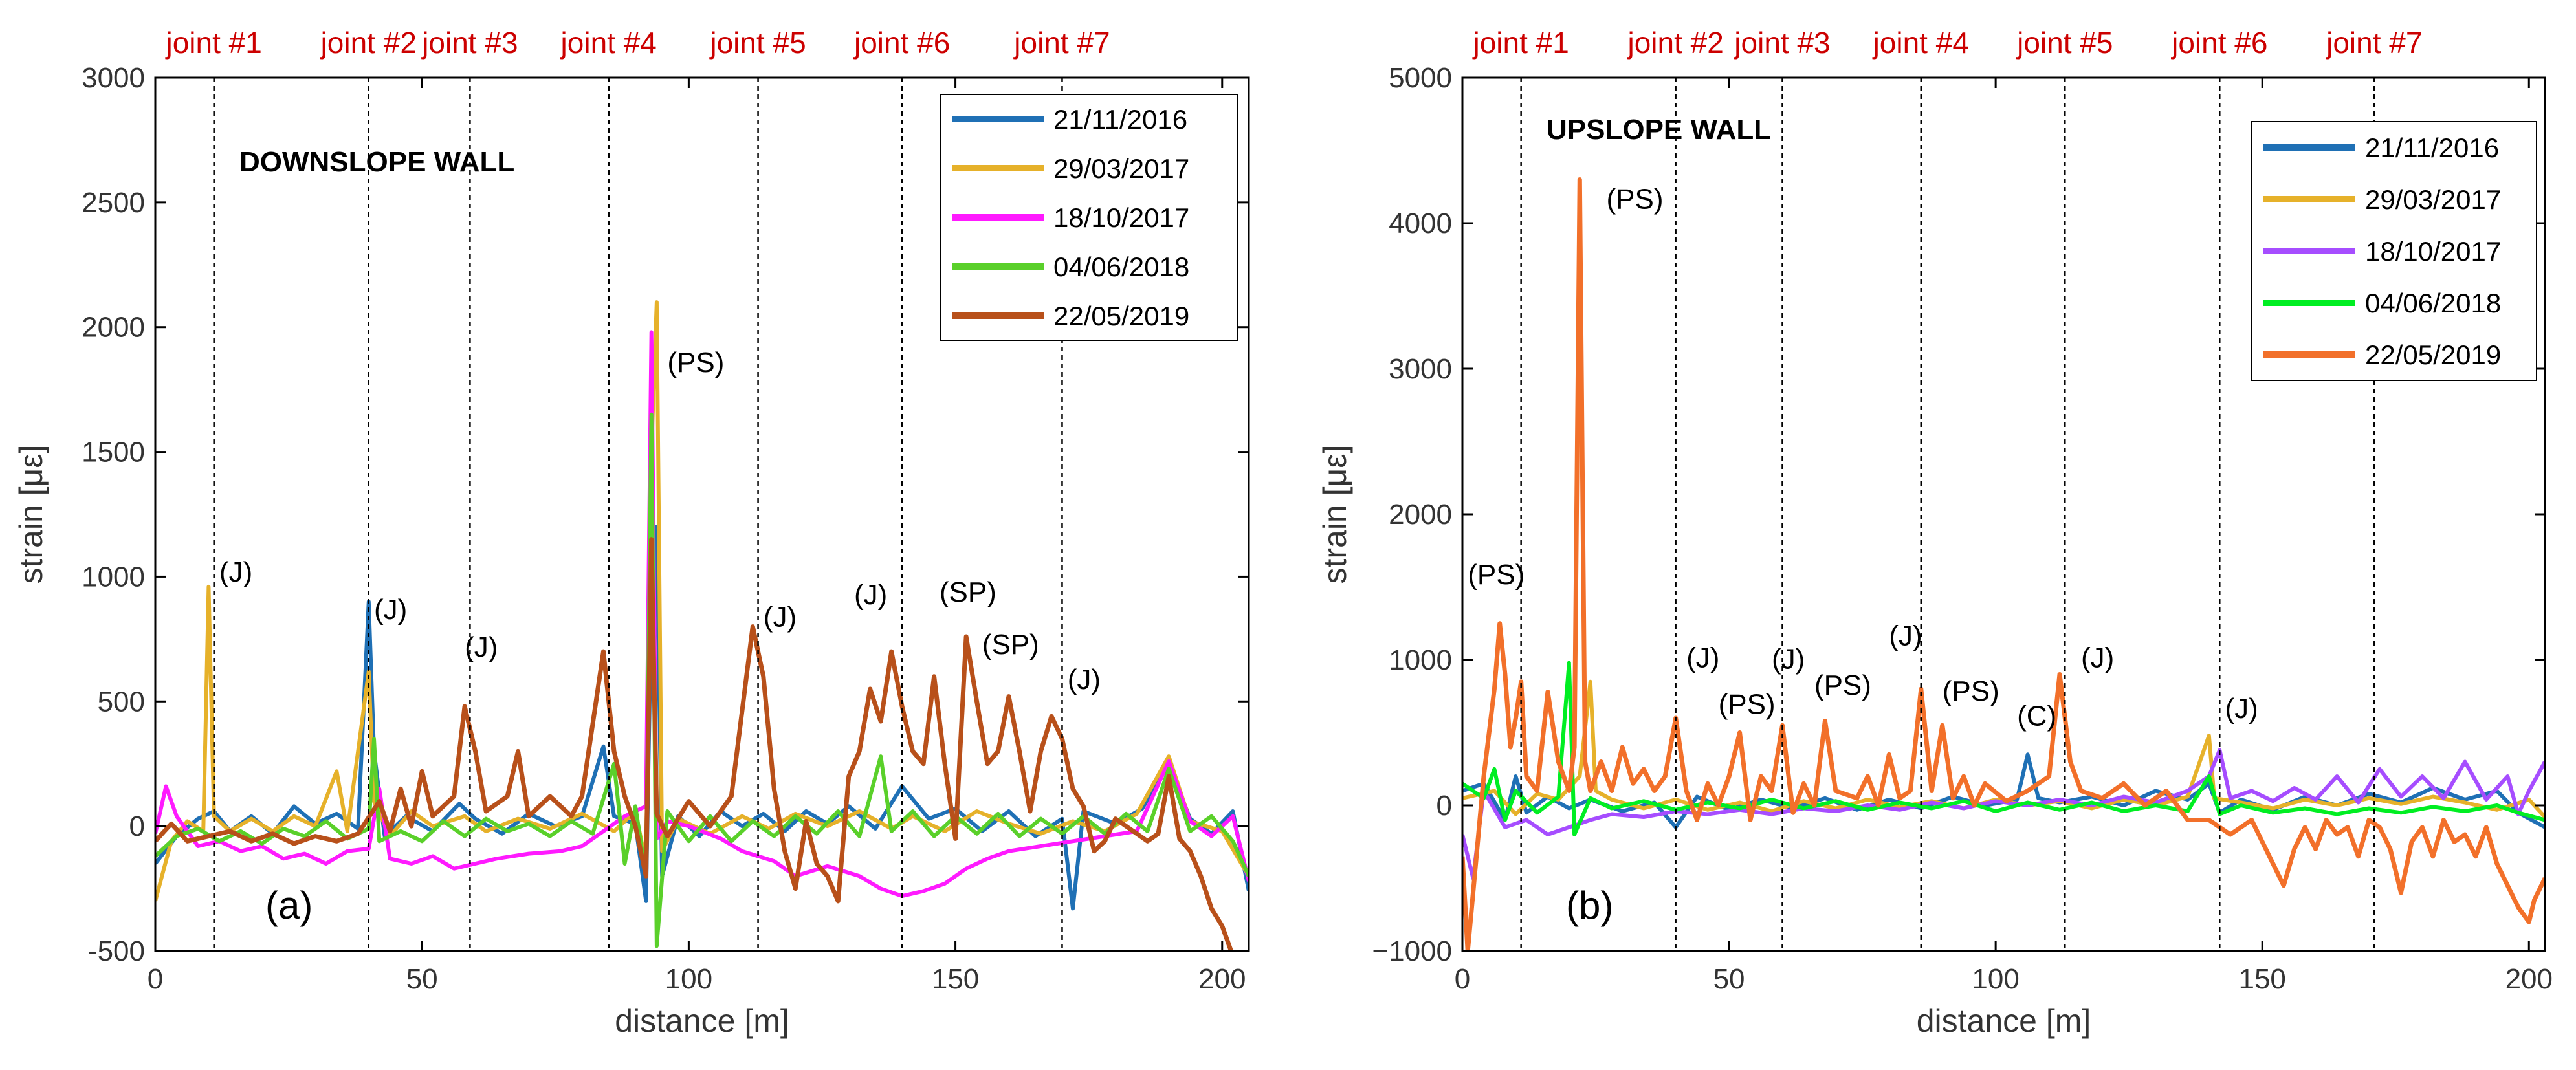  What do you see at coordinates (1496, 575) in the screenshot?
I see `annotation-1: (PS)` at bounding box center [1496, 575].